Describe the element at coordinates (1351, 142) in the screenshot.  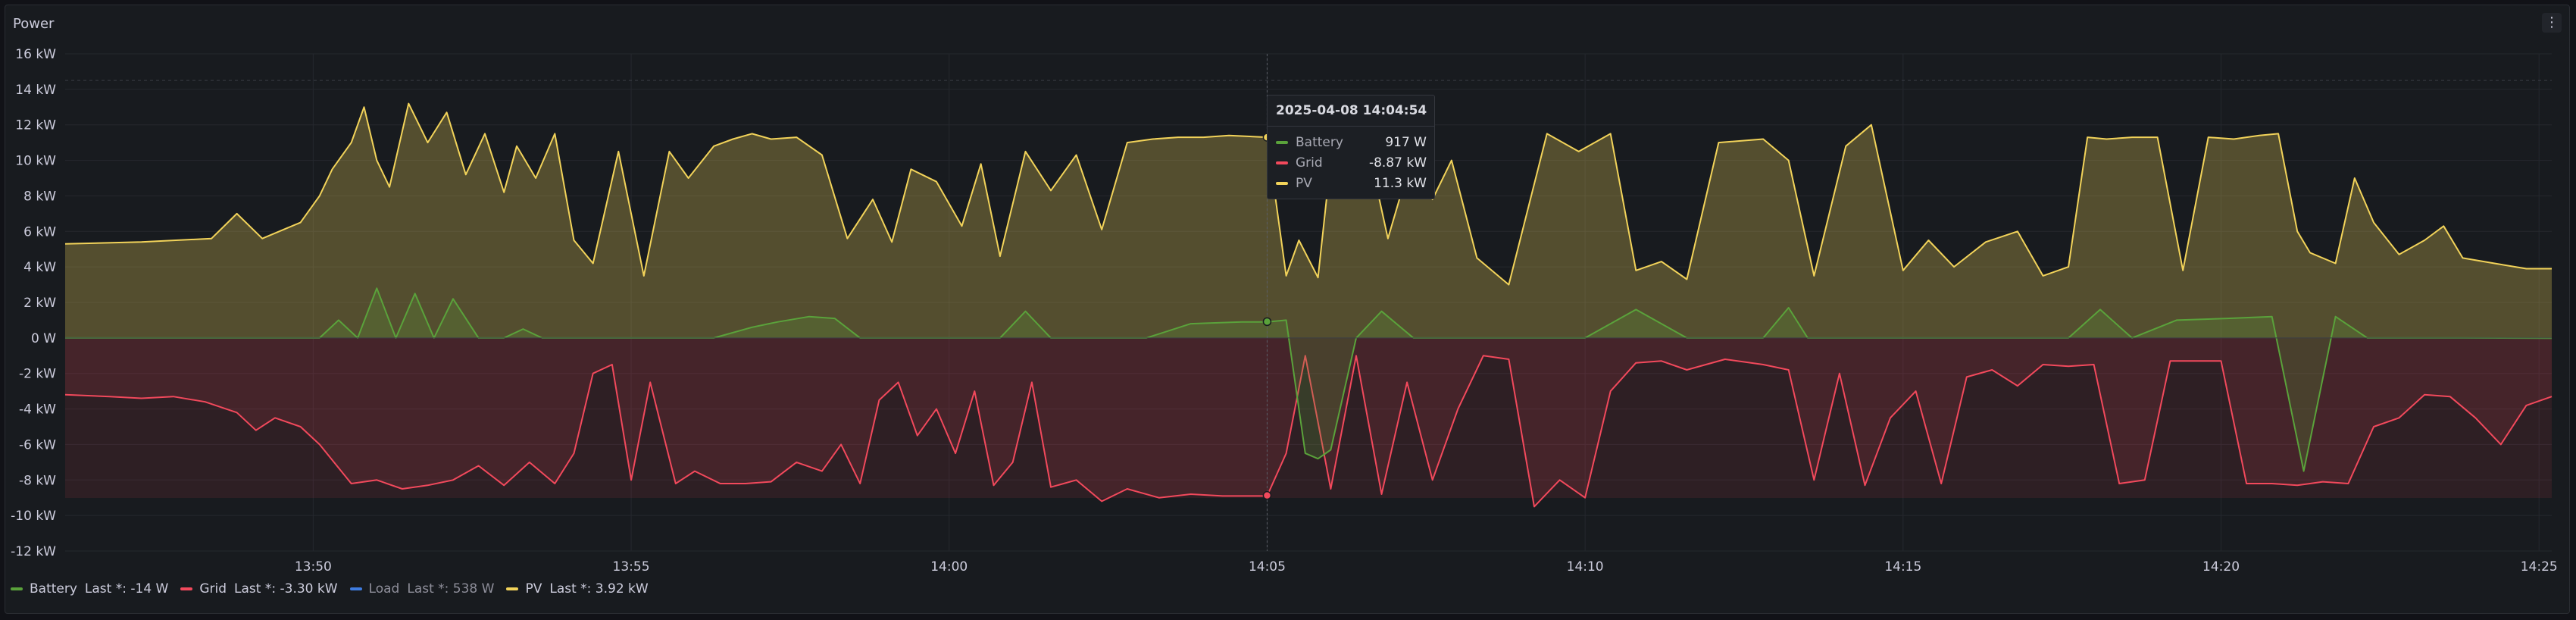
I see `tooltip-row-battery: Battery 917 W` at that location.